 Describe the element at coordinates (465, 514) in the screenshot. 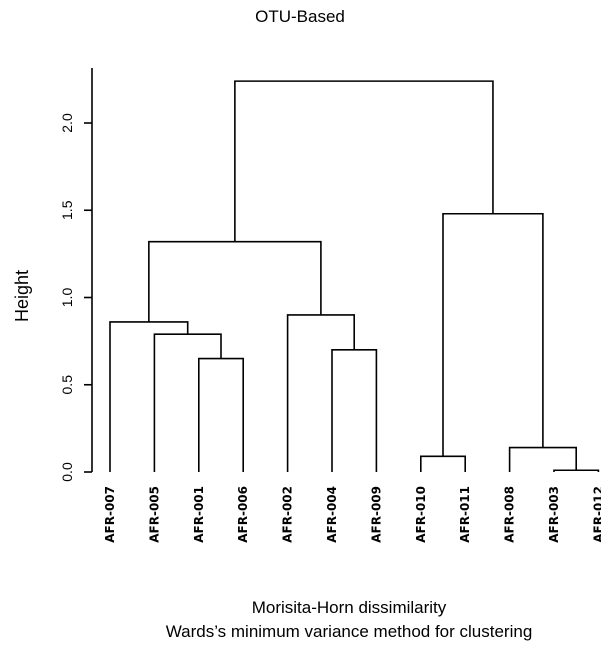

I see `leaf-label: AFR-011` at that location.